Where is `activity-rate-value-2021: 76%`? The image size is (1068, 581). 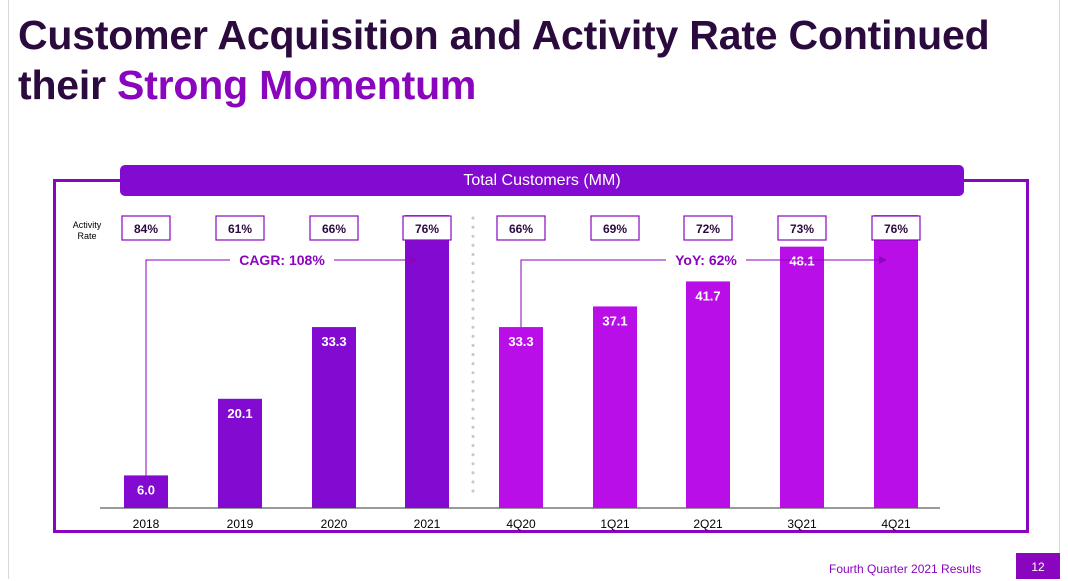
activity-rate-value-2021: 76% is located at coordinates (427, 229).